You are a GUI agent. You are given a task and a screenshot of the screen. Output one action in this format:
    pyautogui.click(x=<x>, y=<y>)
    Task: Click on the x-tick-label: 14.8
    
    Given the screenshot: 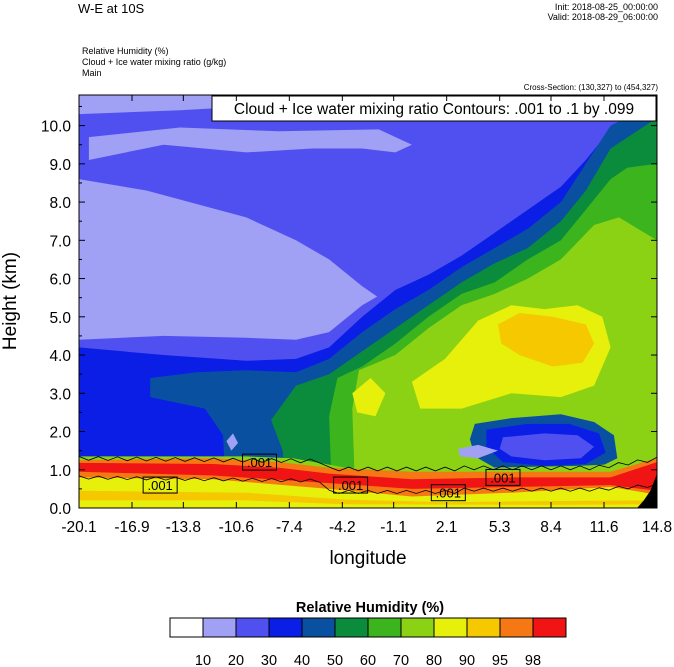 What is the action you would take?
    pyautogui.click(x=657, y=527)
    